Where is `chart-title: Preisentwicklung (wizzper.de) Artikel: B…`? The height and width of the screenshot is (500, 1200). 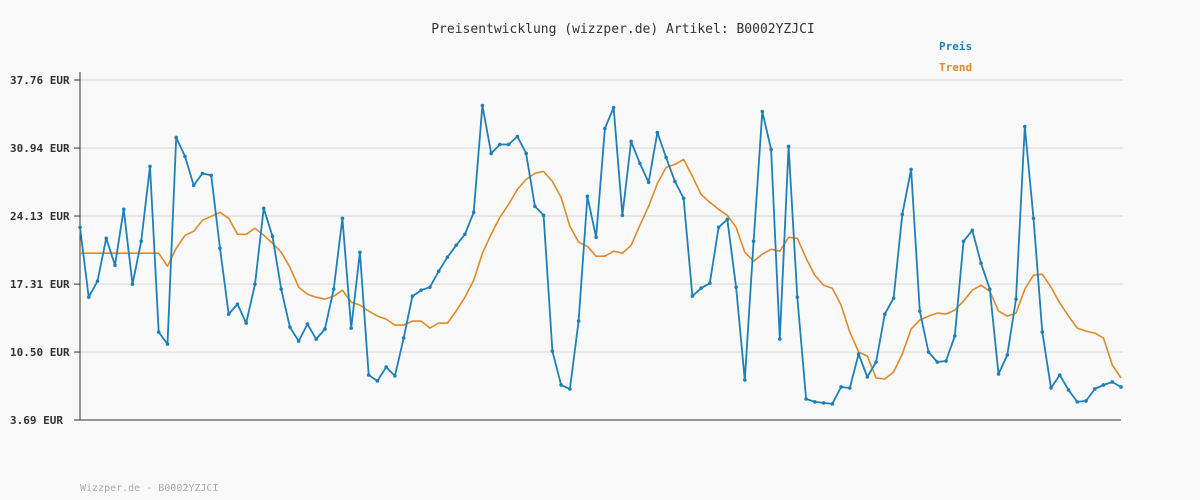
chart-title: Preisentwicklung (wizzper.de) Artikel: B… is located at coordinates (623, 29).